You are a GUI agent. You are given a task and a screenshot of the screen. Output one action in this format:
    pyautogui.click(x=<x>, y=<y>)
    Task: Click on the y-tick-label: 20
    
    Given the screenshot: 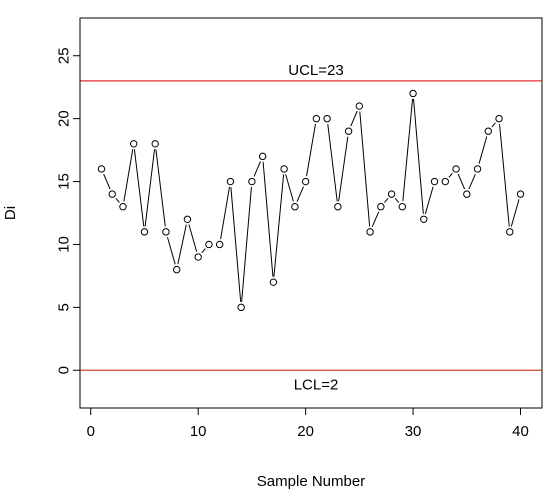 What is the action you would take?
    pyautogui.click(x=64, y=118)
    